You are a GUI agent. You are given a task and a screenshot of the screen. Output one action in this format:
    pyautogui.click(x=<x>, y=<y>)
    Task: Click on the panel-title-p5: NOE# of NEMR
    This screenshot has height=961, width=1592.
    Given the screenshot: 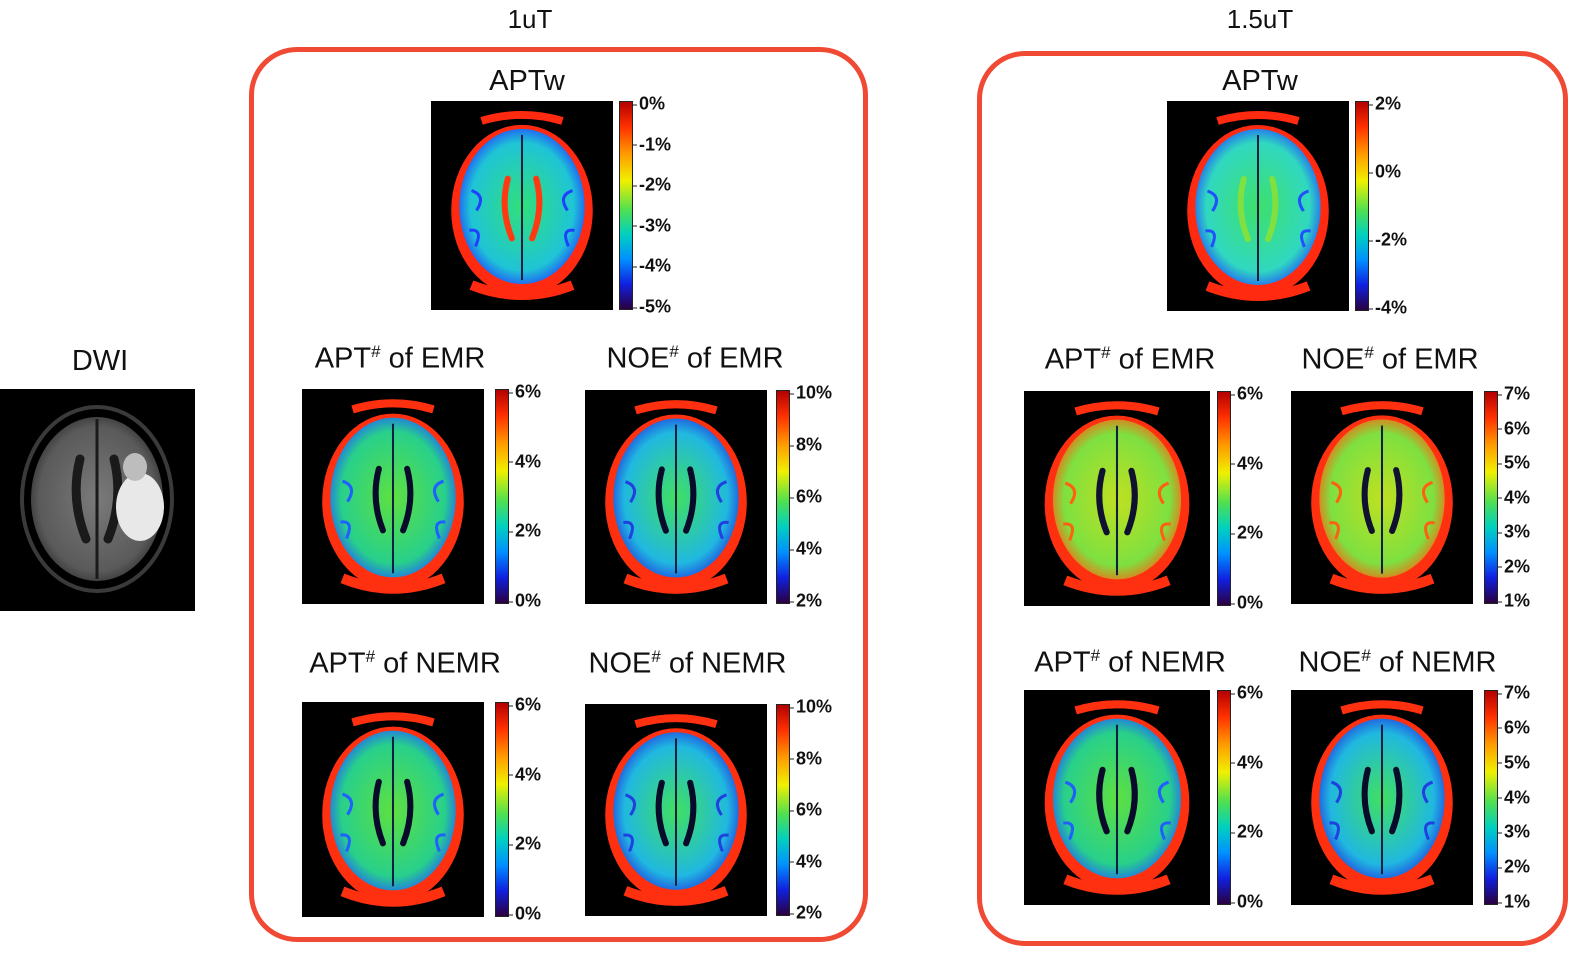 What is the action you would take?
    pyautogui.click(x=687, y=664)
    